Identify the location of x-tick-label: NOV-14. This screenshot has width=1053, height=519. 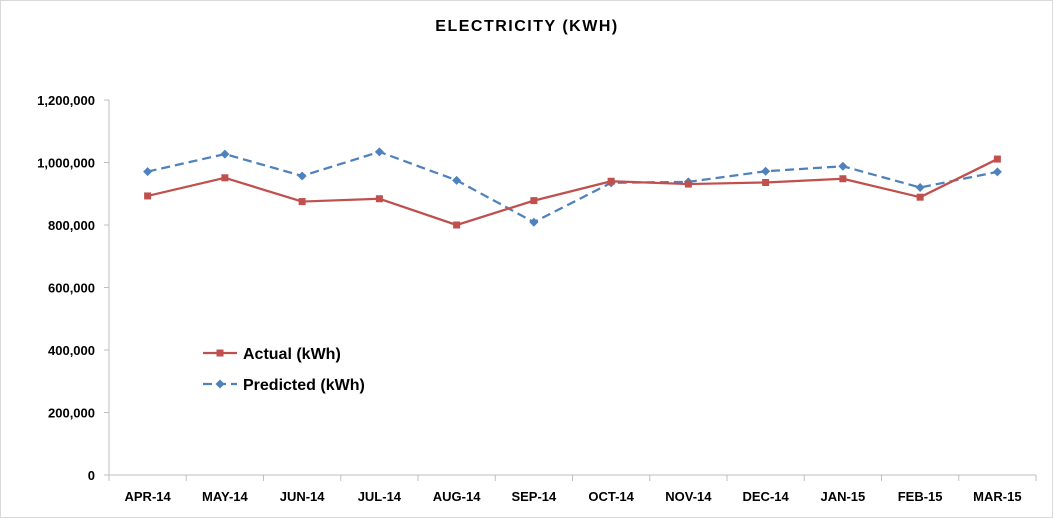
(688, 496).